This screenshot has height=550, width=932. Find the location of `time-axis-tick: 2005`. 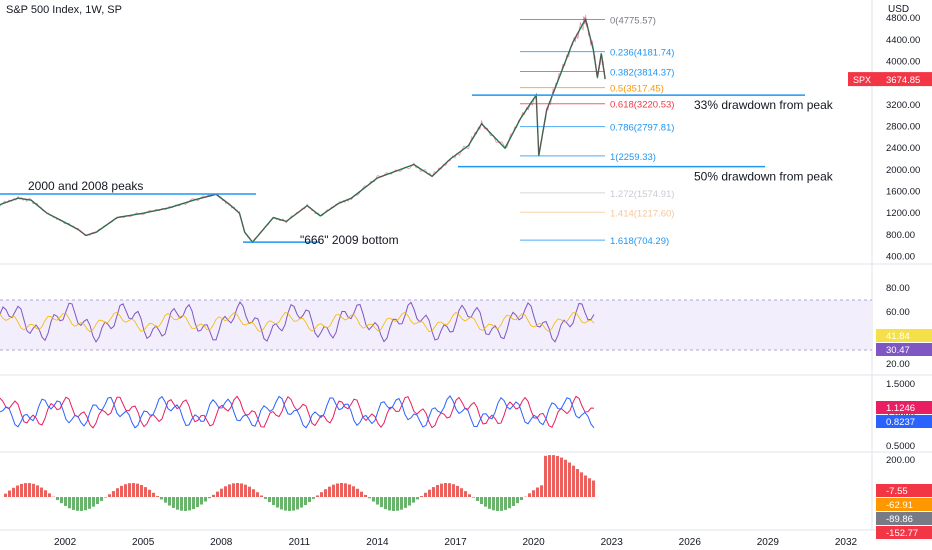

time-axis-tick: 2005 is located at coordinates (143, 542).